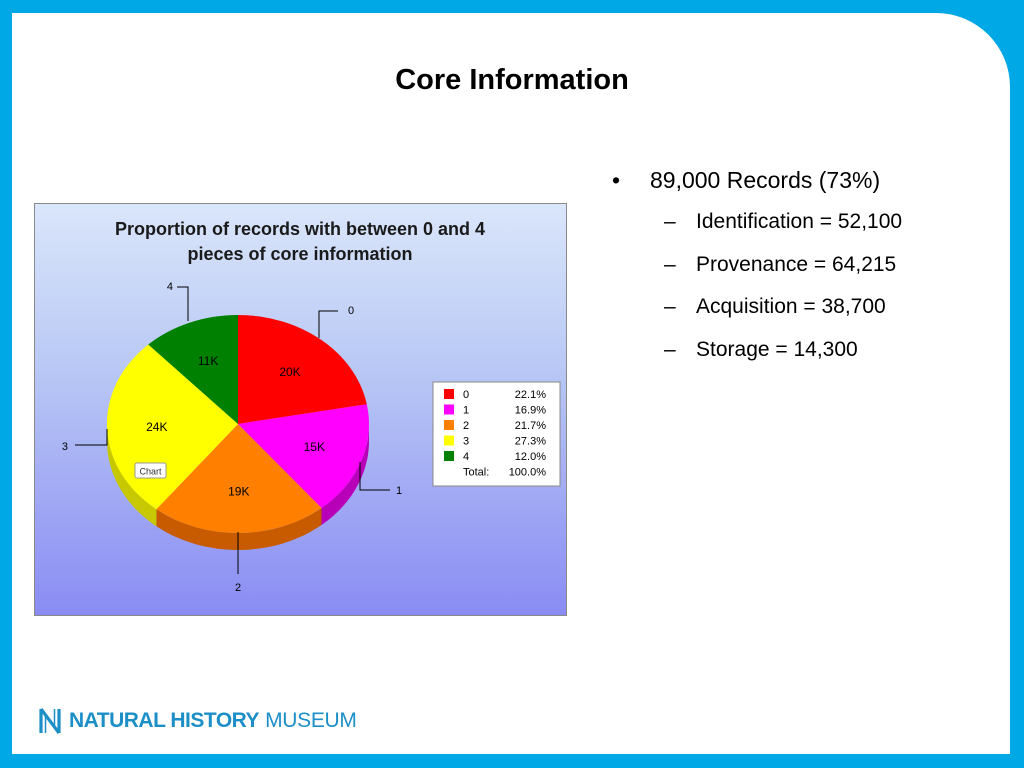 Image resolution: width=1024 pixels, height=768 pixels. I want to click on legend-pct-3: 27.3%, so click(530, 442).